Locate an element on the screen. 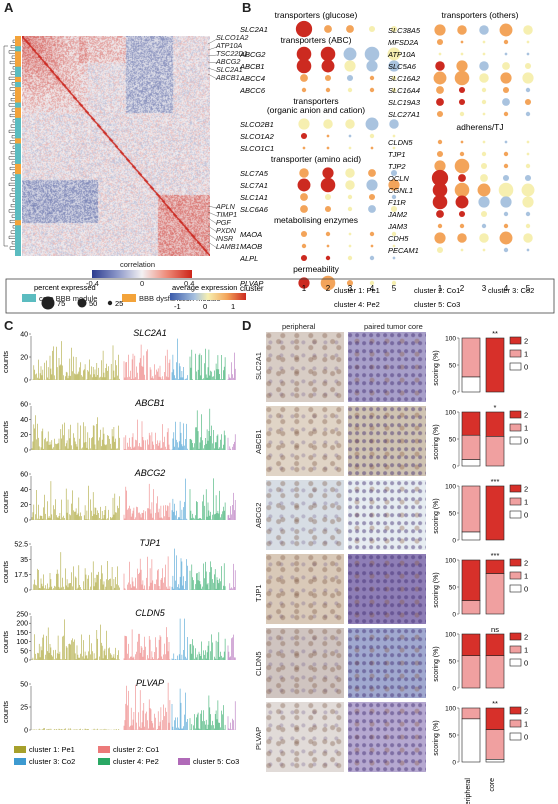 The height and width of the screenshot is (804, 558). bar-panel-tick: 60 is located at coordinates (24, 475).